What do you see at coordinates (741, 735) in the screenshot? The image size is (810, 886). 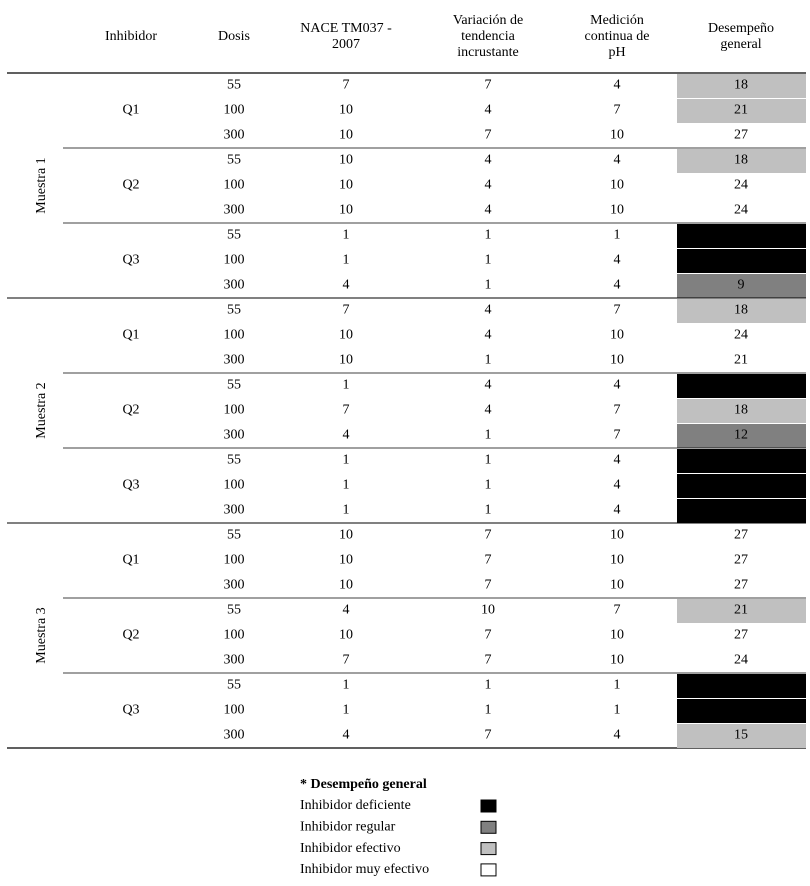 I see `performance-value: 15` at bounding box center [741, 735].